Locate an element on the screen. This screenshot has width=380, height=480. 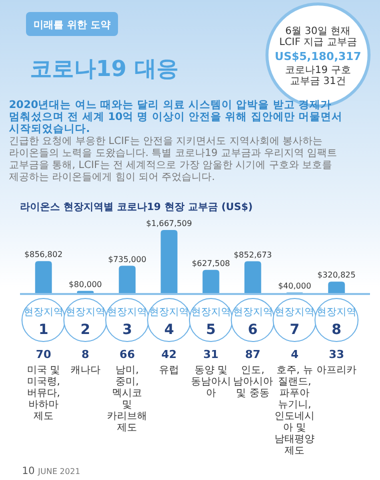
x-tick-label: 현장지역 7 is located at coordinates (294, 322).